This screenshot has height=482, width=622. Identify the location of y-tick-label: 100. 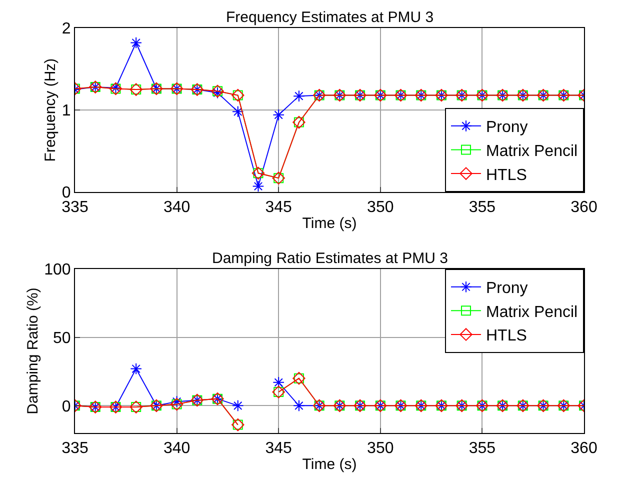
(57, 270).